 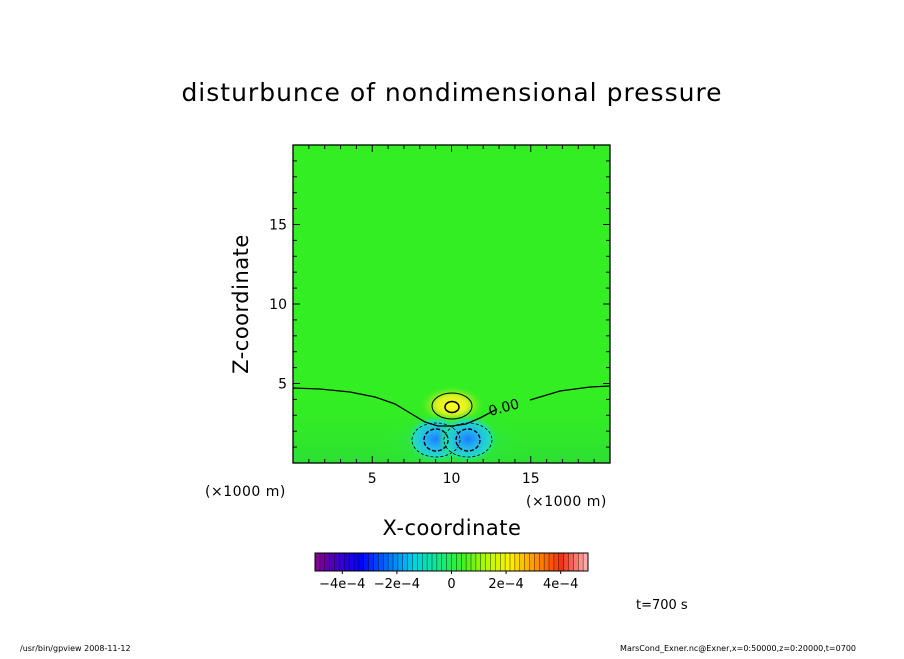 What do you see at coordinates (282, 385) in the screenshot?
I see `z-tick-label: 5` at bounding box center [282, 385].